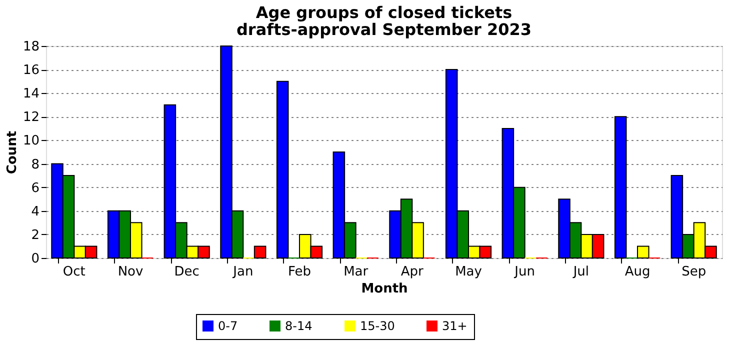 Image resolution: width=741 pixels, height=361 pixels. I want to click on x-tick-label: Sep, so click(694, 272).